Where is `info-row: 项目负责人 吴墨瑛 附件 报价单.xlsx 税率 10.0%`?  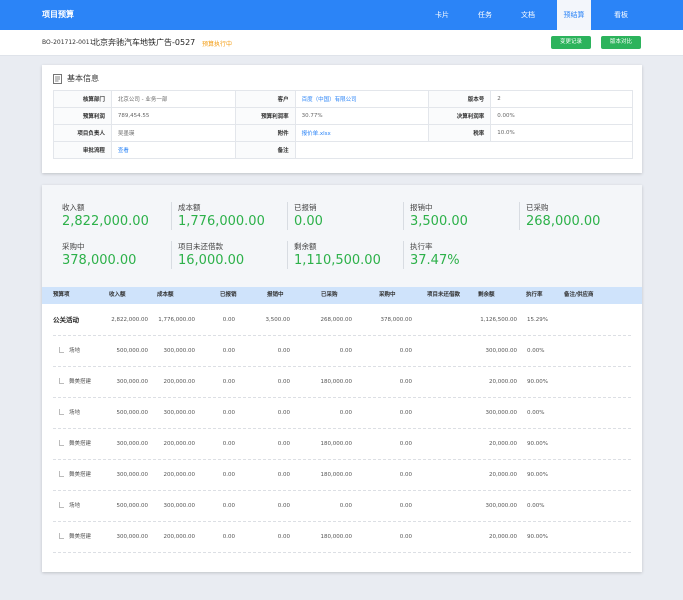 info-row: 项目负责人 吴墨瑛 附件 报价单.xlsx 税率 10.0% is located at coordinates (343, 133).